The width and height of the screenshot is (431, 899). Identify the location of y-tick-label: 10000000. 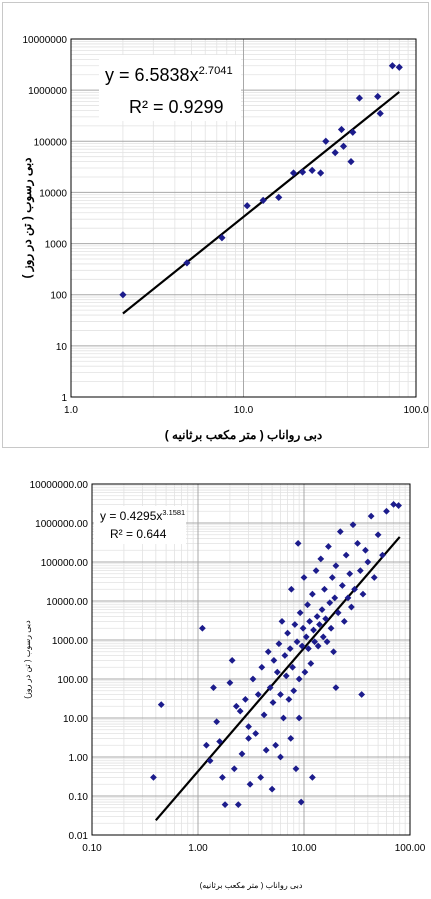
(45, 40).